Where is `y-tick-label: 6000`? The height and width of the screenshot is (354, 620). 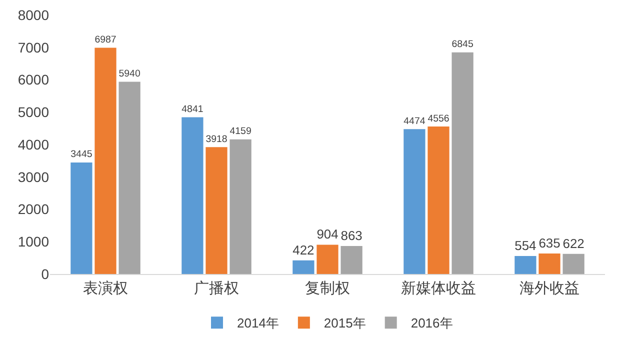 y-tick-label: 6000 is located at coordinates (34, 80).